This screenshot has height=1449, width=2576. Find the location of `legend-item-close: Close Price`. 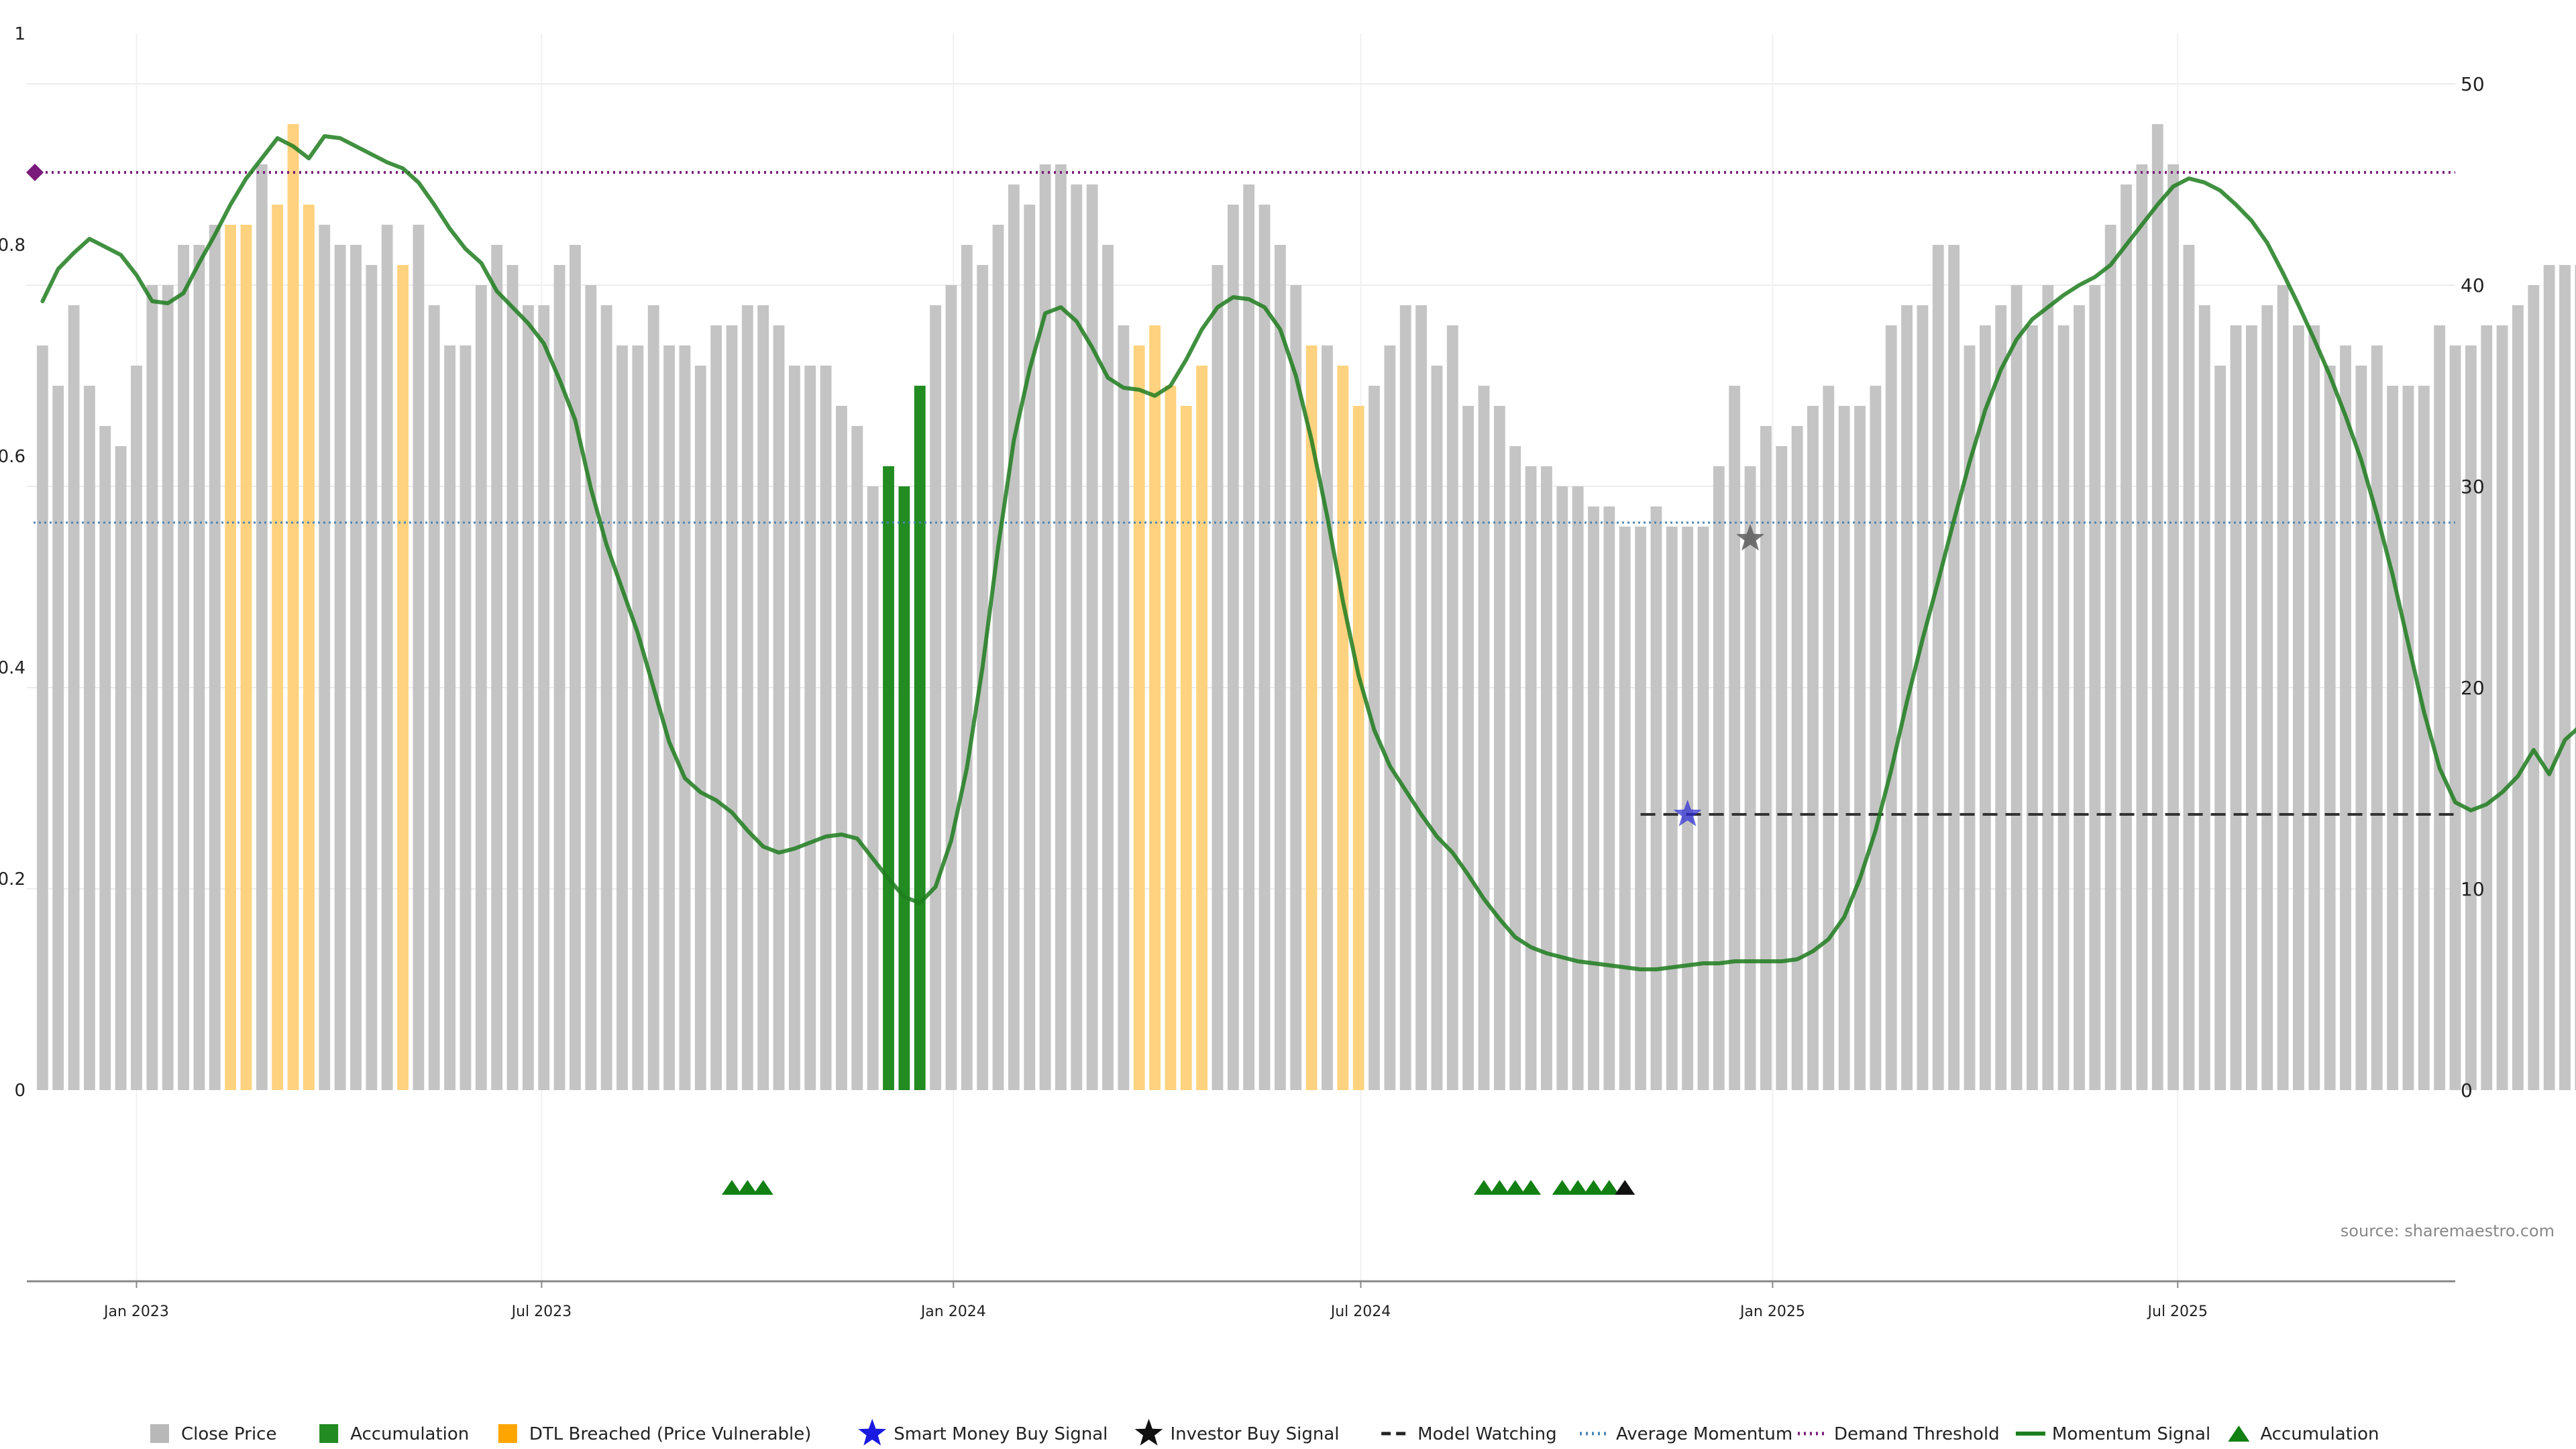

legend-item-close: Close Price is located at coordinates (213, 1434).